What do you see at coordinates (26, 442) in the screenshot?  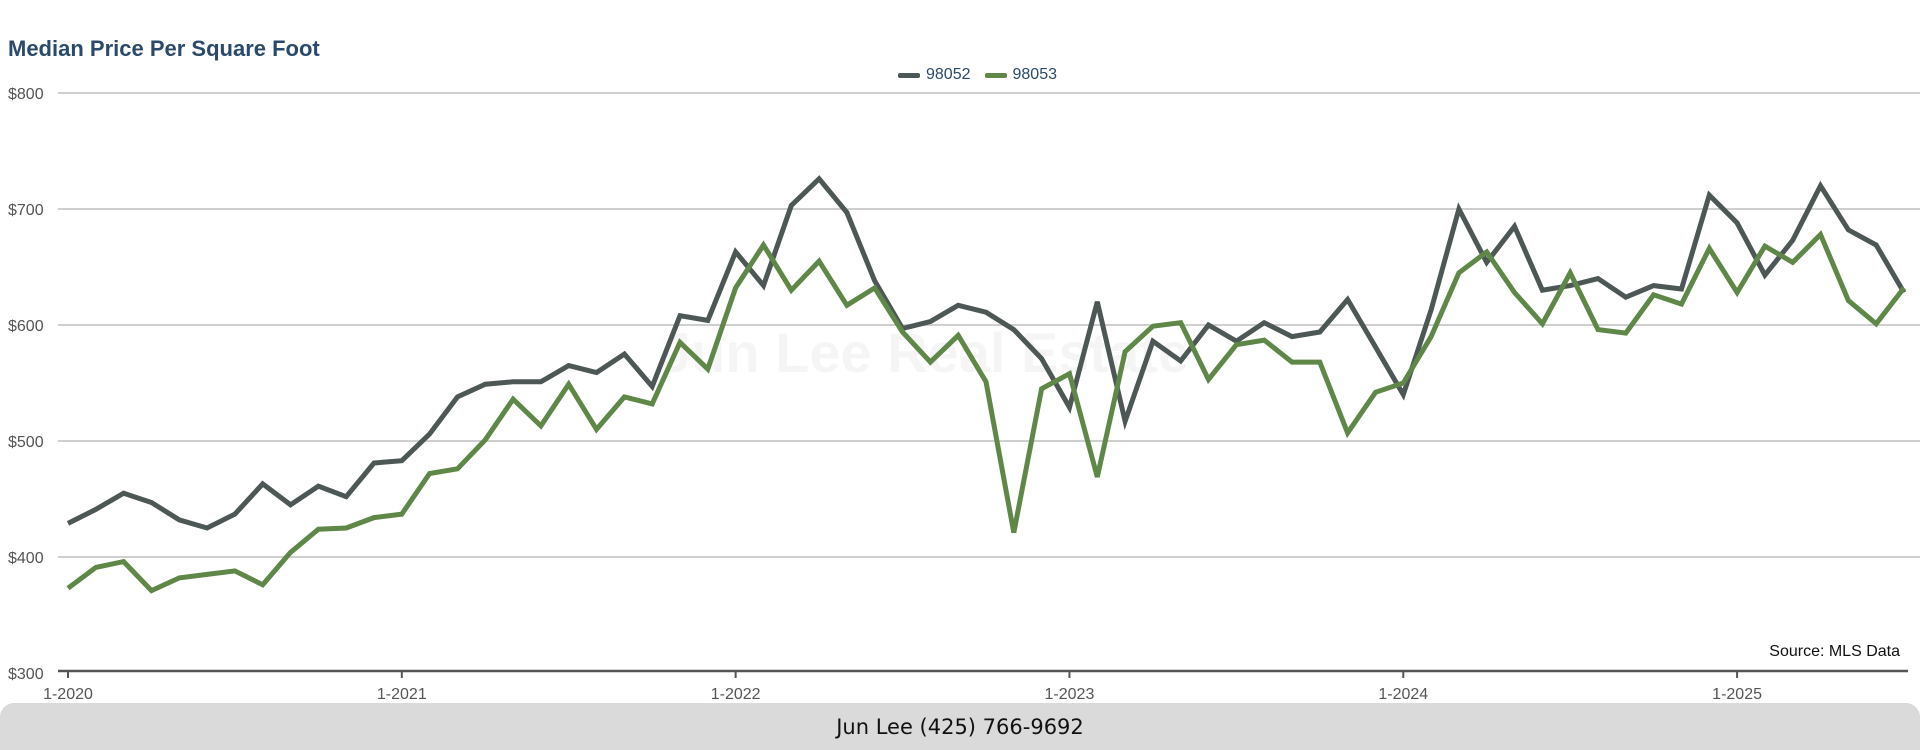 I see `y-tick-label: $500` at bounding box center [26, 442].